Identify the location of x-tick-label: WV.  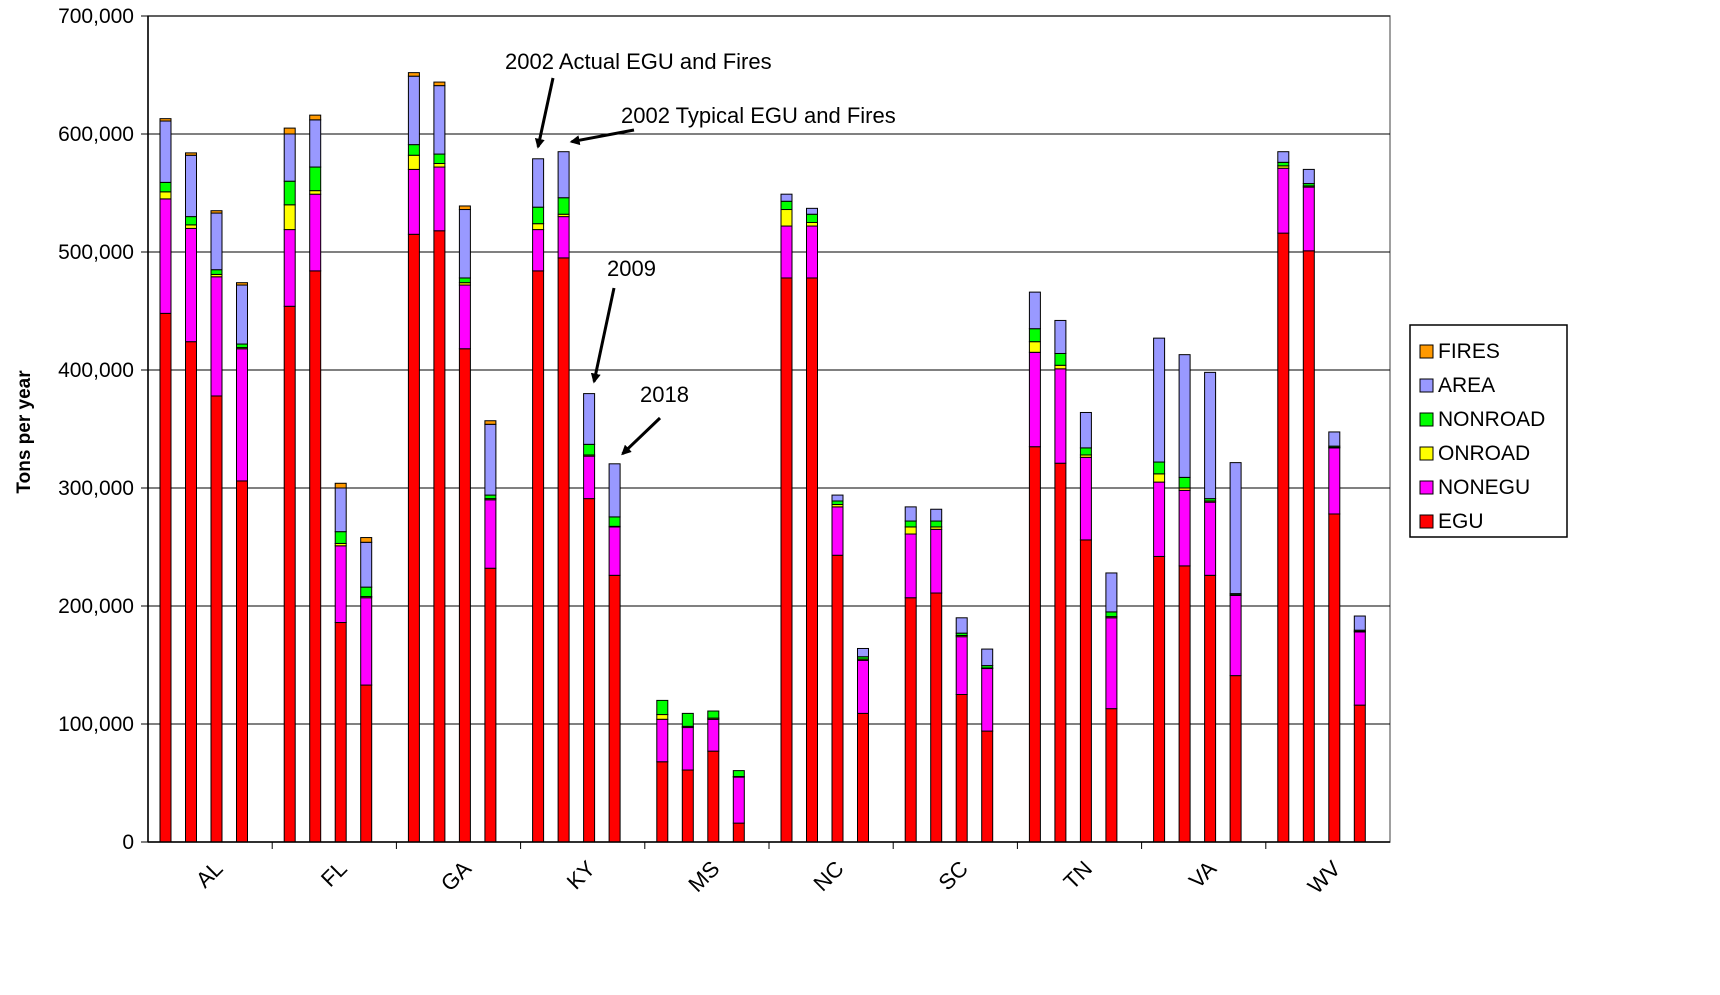
(1324, 877).